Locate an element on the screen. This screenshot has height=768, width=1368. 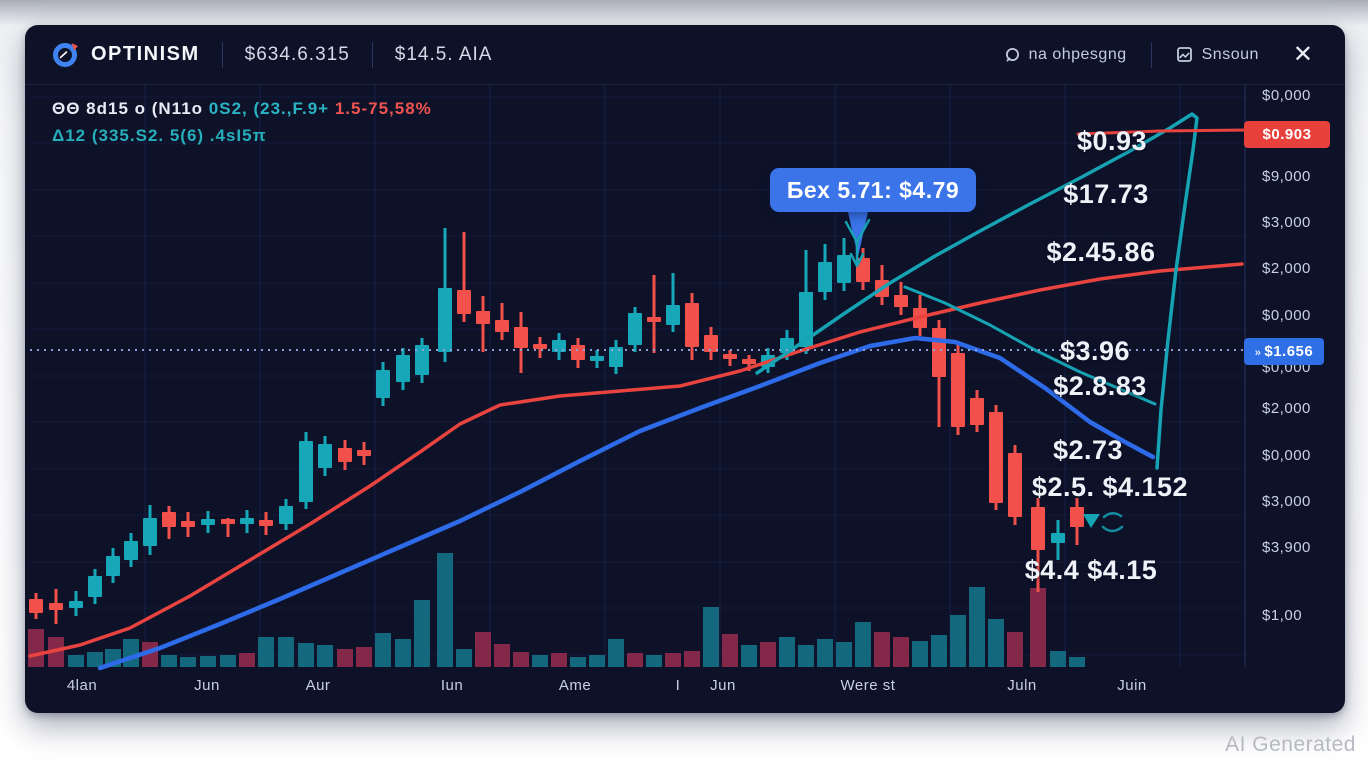
snapshot-button: Snsoun is located at coordinates (1217, 55).